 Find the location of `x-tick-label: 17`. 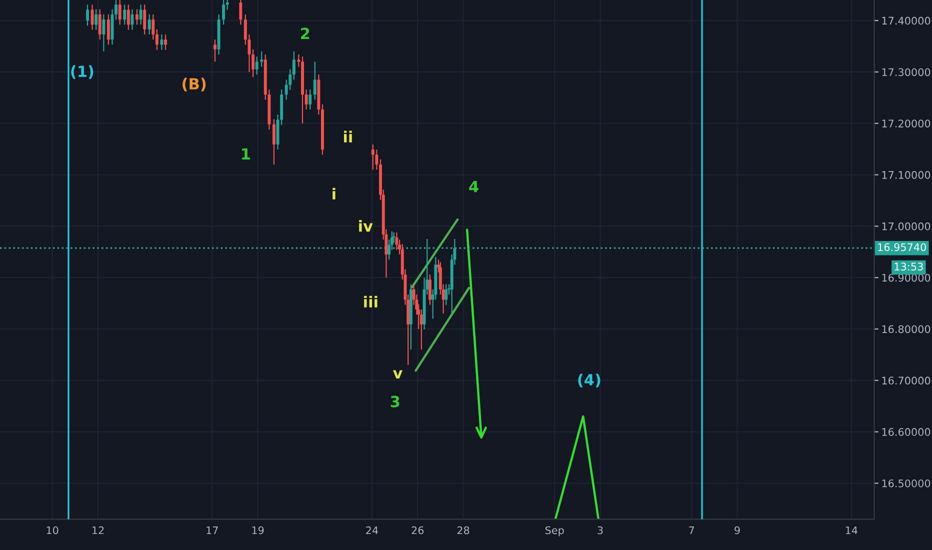

x-tick-label: 17 is located at coordinates (212, 530).